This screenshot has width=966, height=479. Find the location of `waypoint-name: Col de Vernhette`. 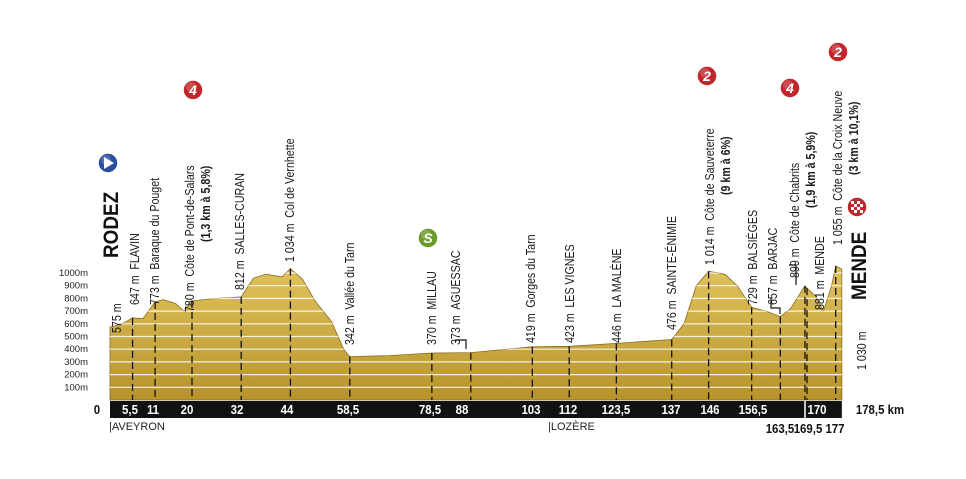

waypoint-name: Col de Vernhette is located at coordinates (289, 178).